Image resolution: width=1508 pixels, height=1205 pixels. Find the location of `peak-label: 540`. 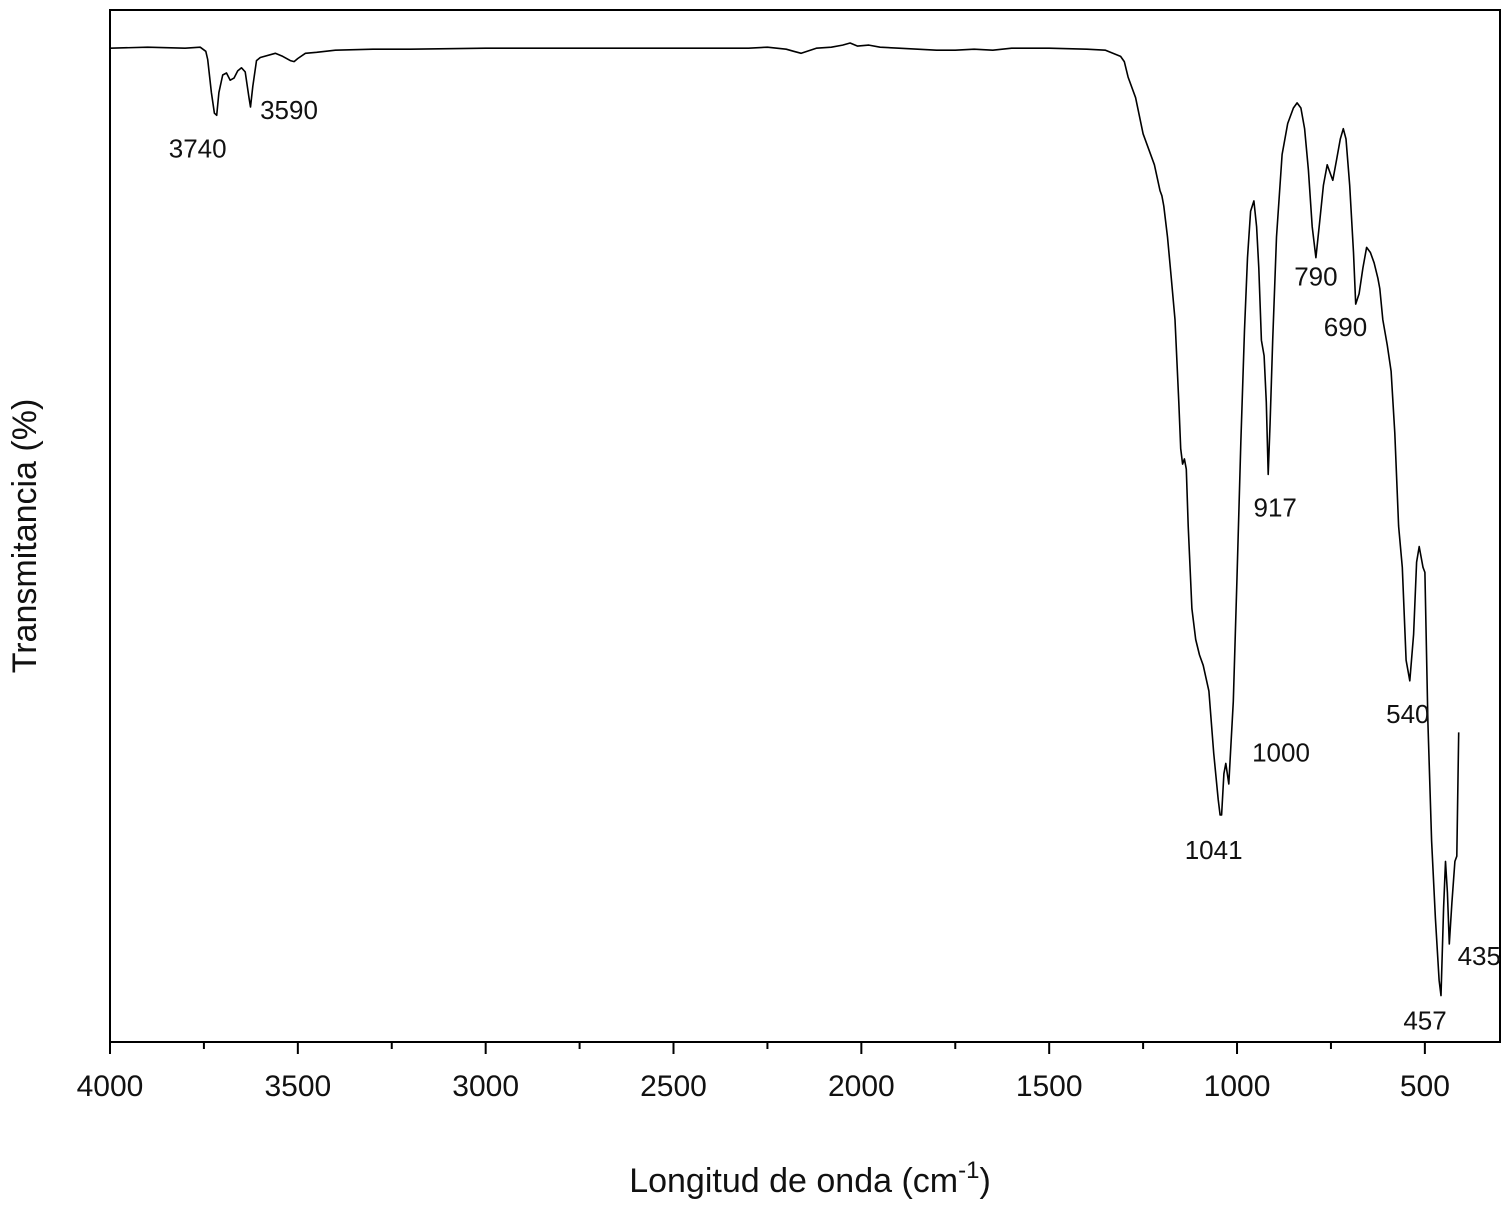

peak-label: 540 is located at coordinates (1407, 714).